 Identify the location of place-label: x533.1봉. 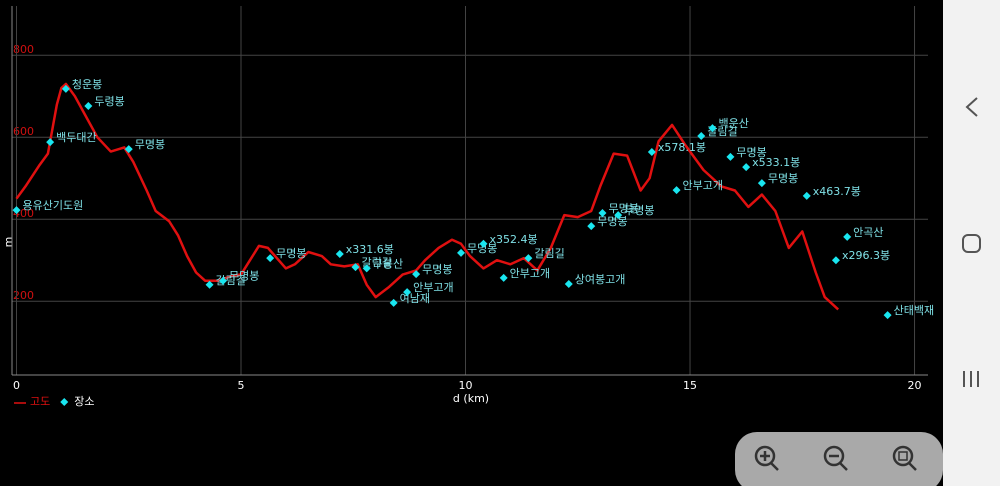
(776, 162).